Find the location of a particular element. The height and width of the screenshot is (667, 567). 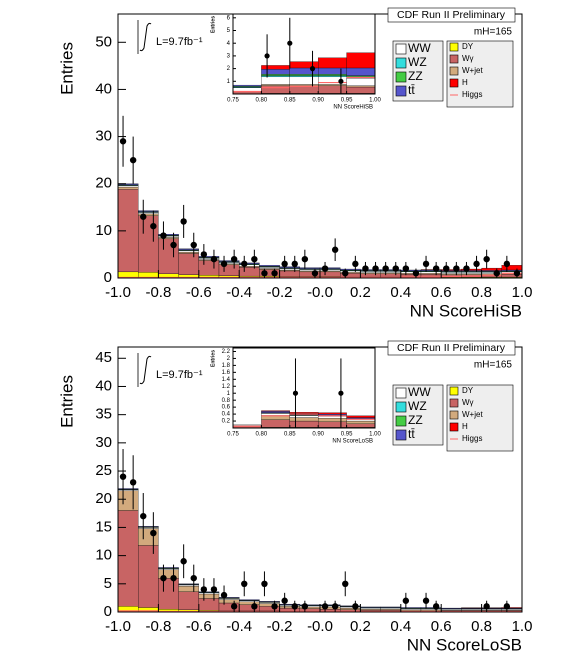

y-tick-label: 1.4 is located at coordinates (226, 380).